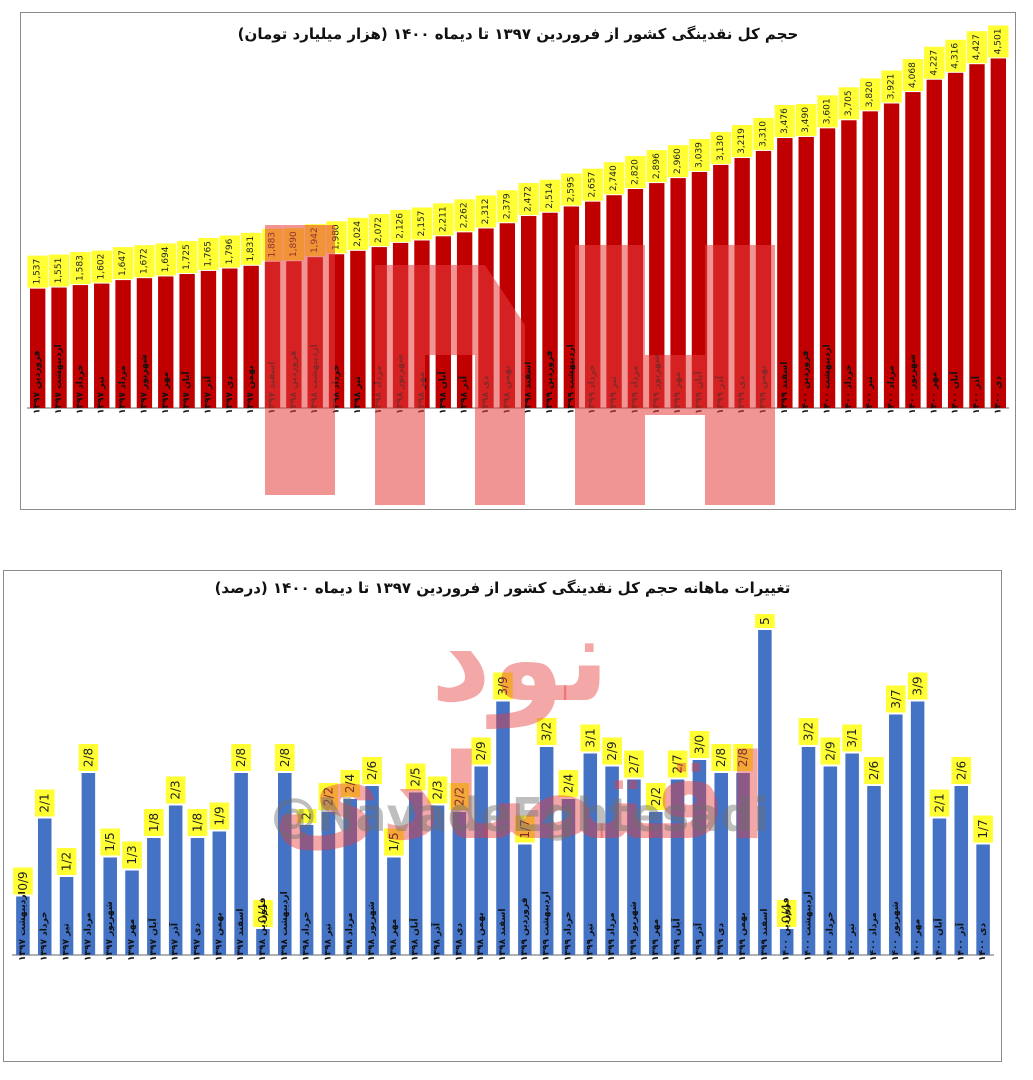 This screenshot has width=1033, height=1080. I want to click on category-label: آذر ۱۳۹۹, so click(698, 941).